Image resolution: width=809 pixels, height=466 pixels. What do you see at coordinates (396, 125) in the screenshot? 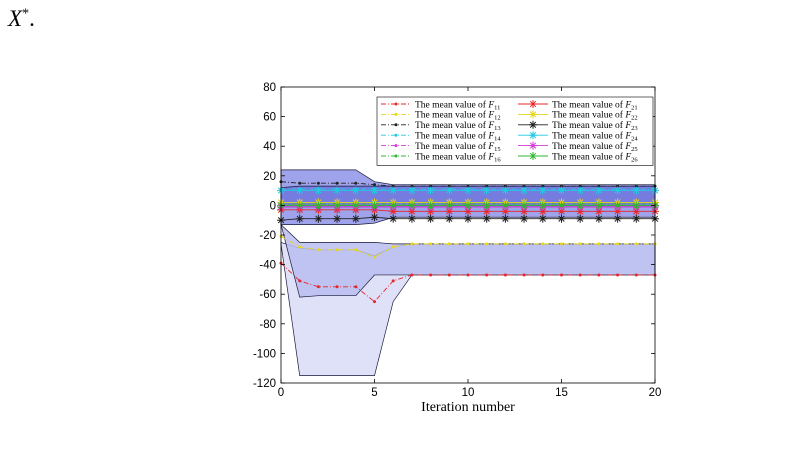
I see `legend-marker-F13` at bounding box center [396, 125].